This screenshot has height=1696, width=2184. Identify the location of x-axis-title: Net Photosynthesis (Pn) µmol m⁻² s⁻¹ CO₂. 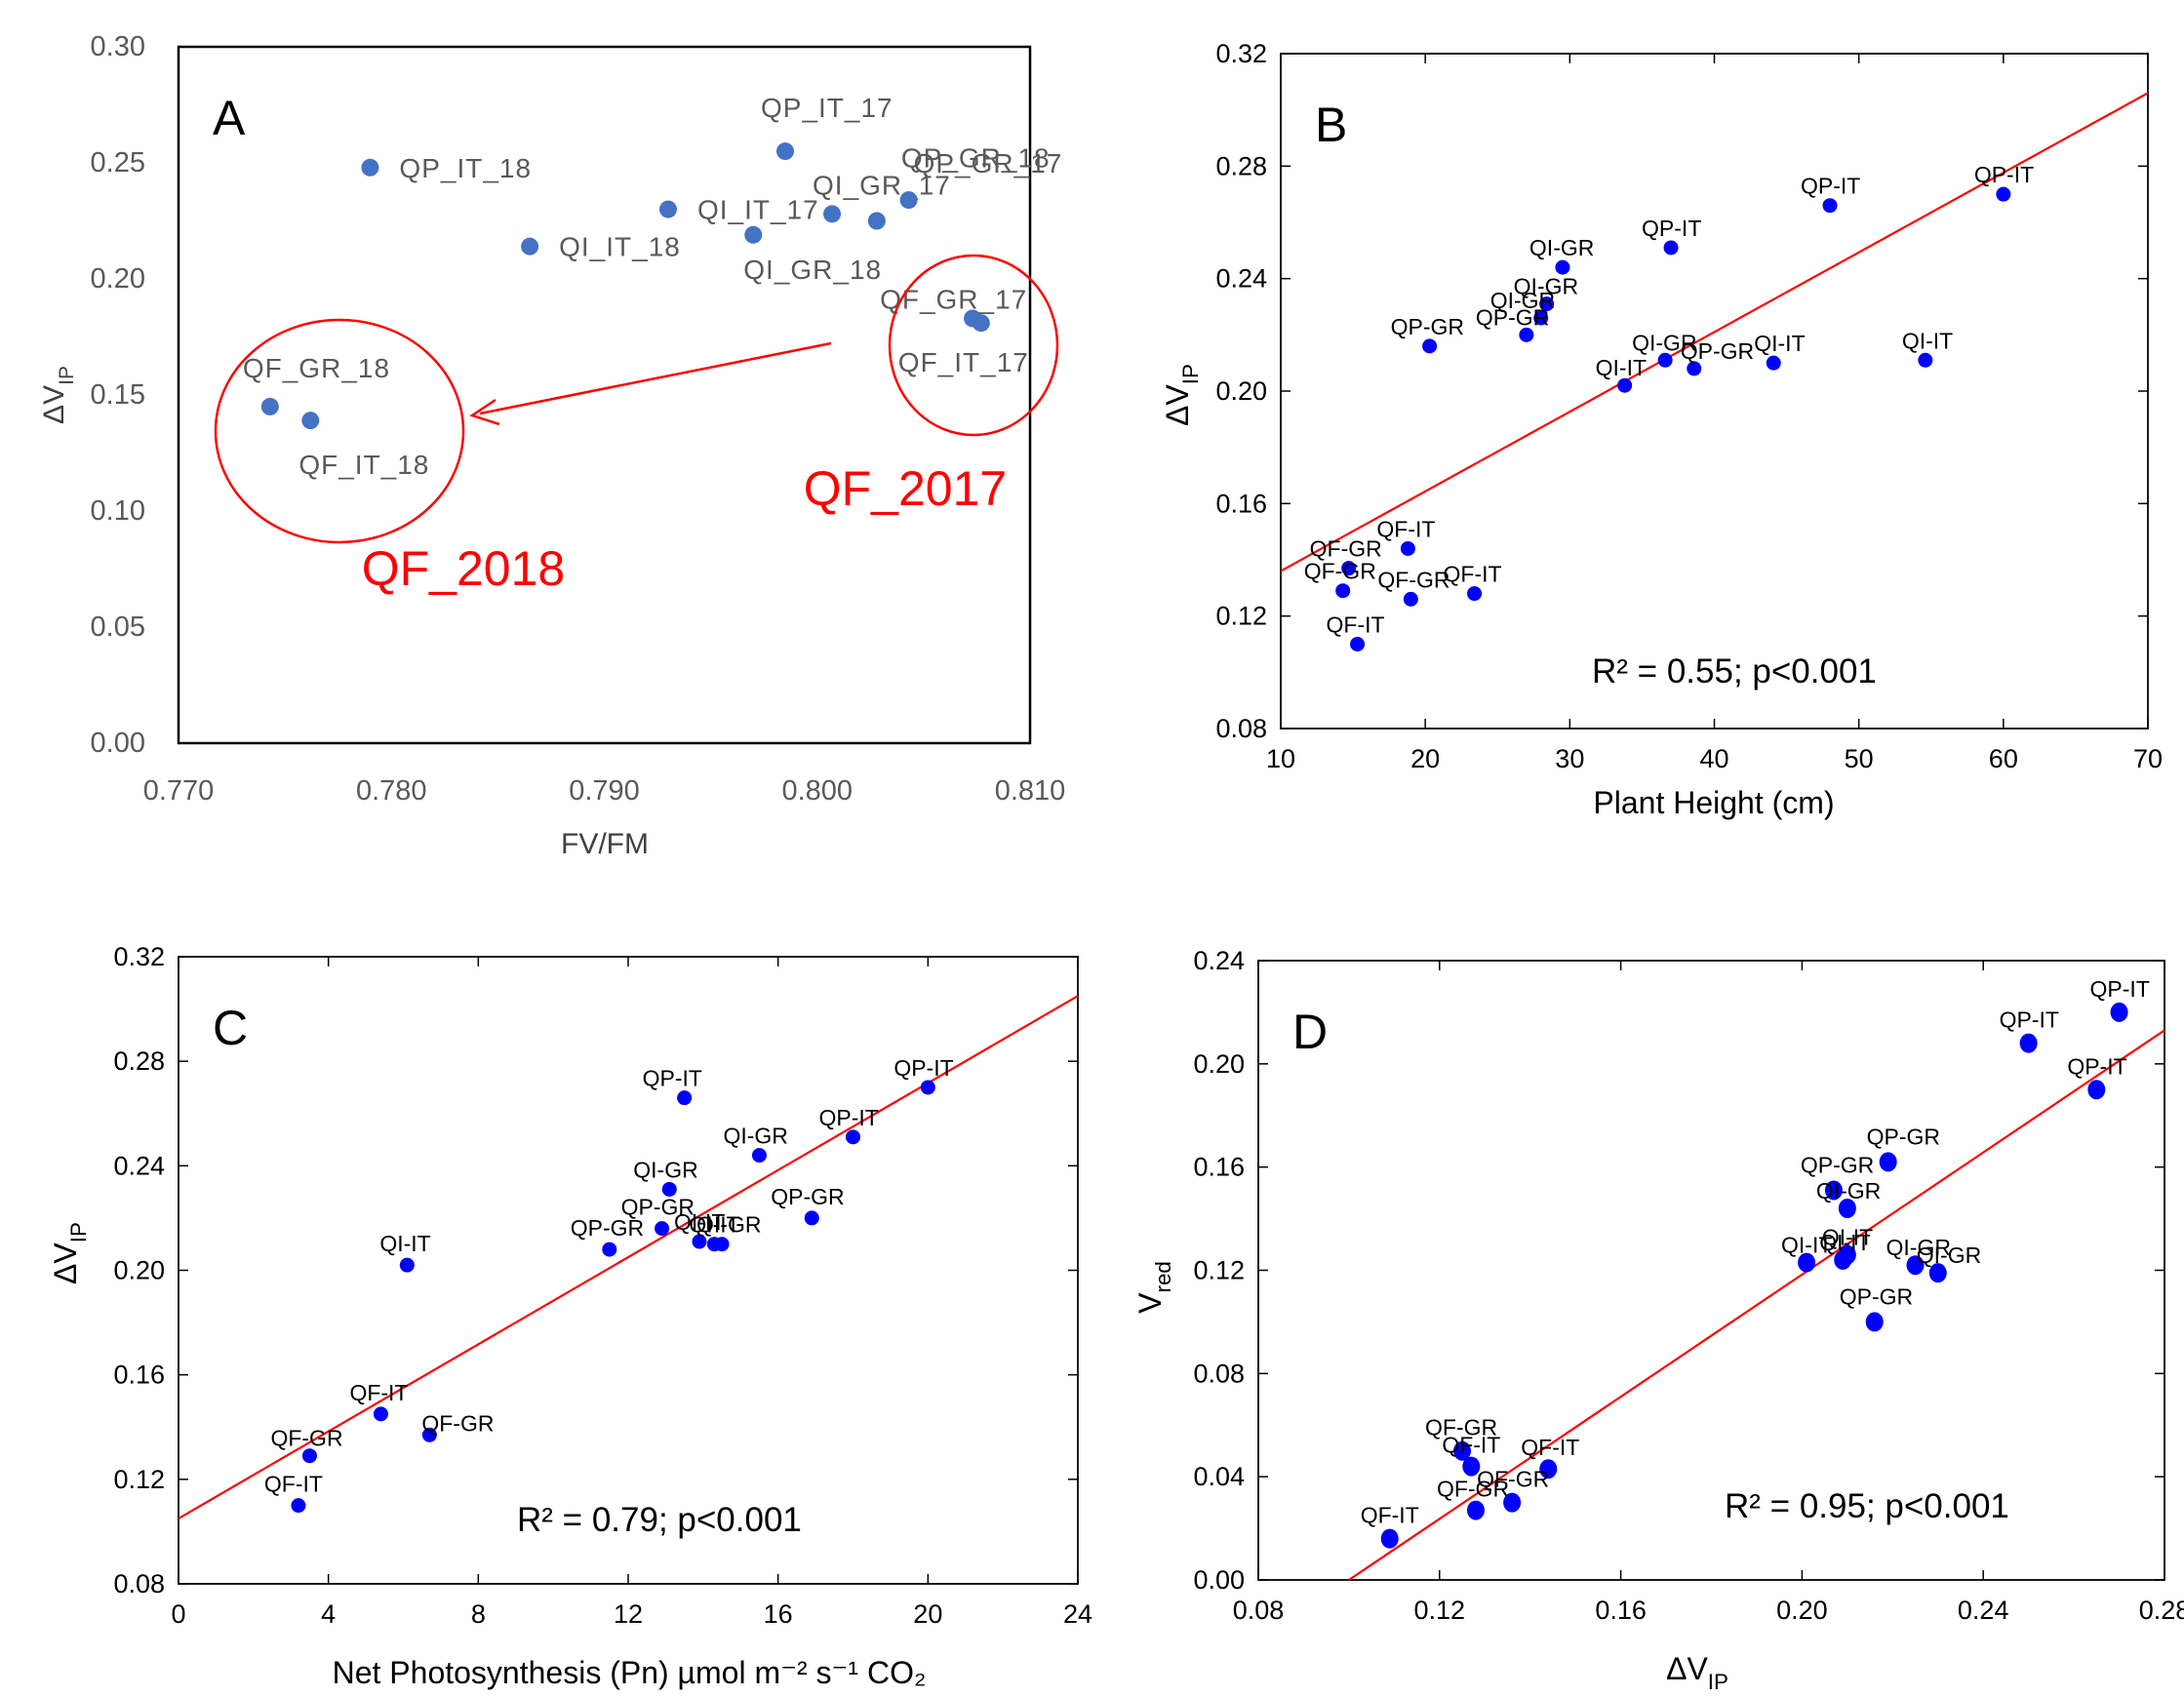
(630, 1672).